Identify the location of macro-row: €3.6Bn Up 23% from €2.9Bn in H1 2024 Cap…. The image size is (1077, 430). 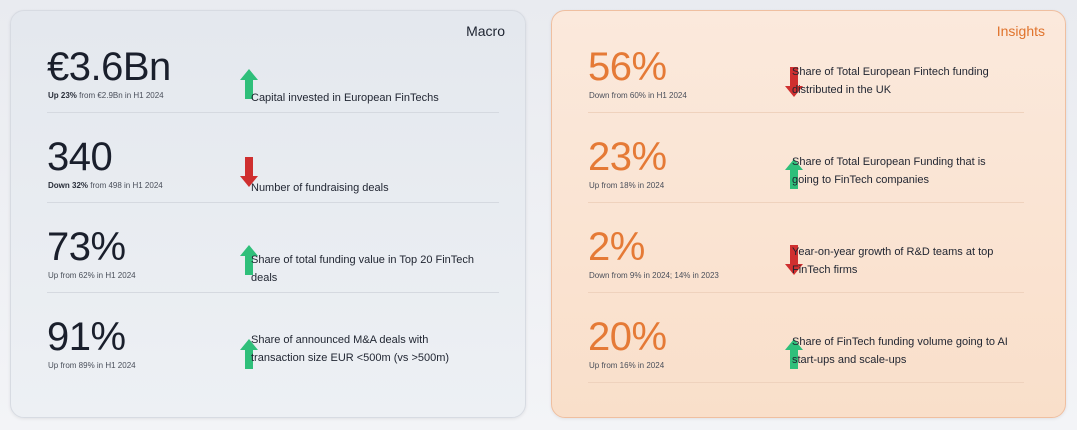
(273, 88).